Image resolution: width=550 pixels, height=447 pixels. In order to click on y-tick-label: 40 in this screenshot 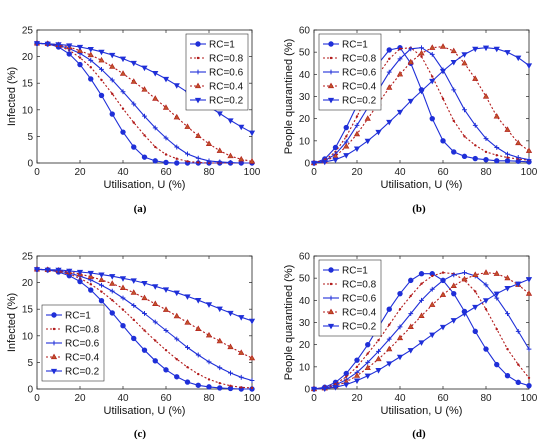, I will do `click(305, 301)`.